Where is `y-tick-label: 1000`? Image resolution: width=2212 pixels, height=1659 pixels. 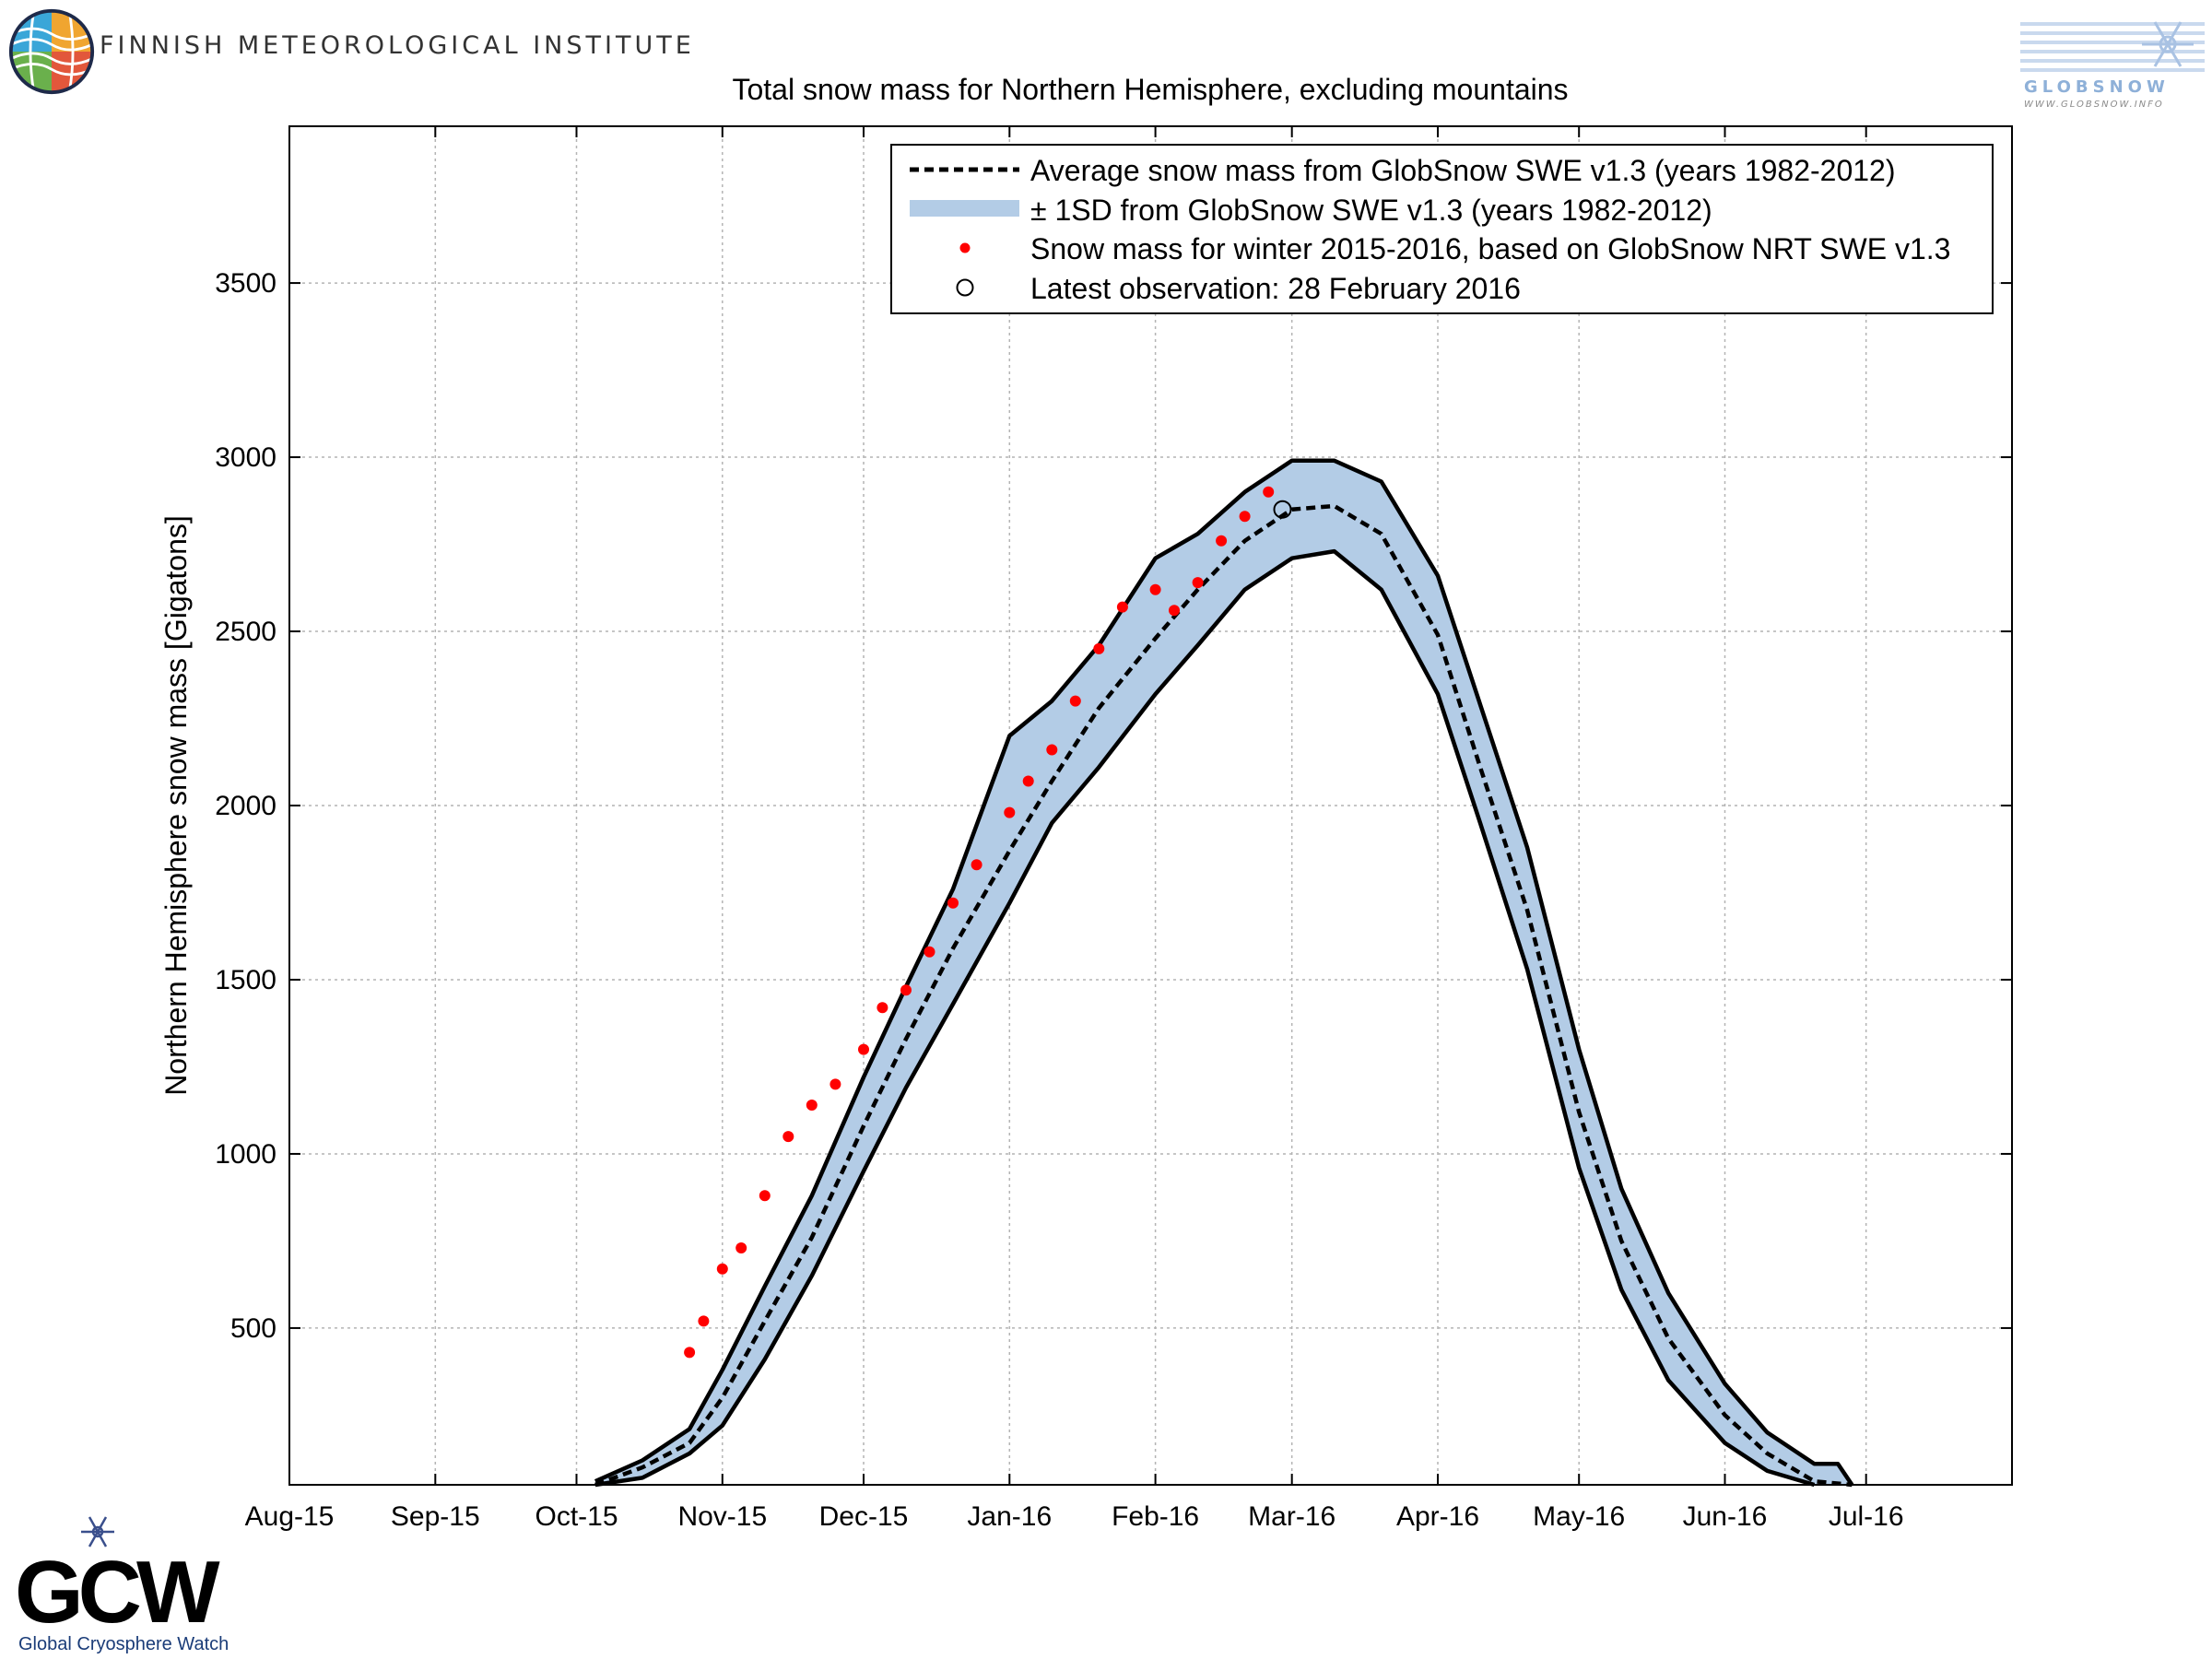 y-tick-label: 1000 is located at coordinates (245, 1154).